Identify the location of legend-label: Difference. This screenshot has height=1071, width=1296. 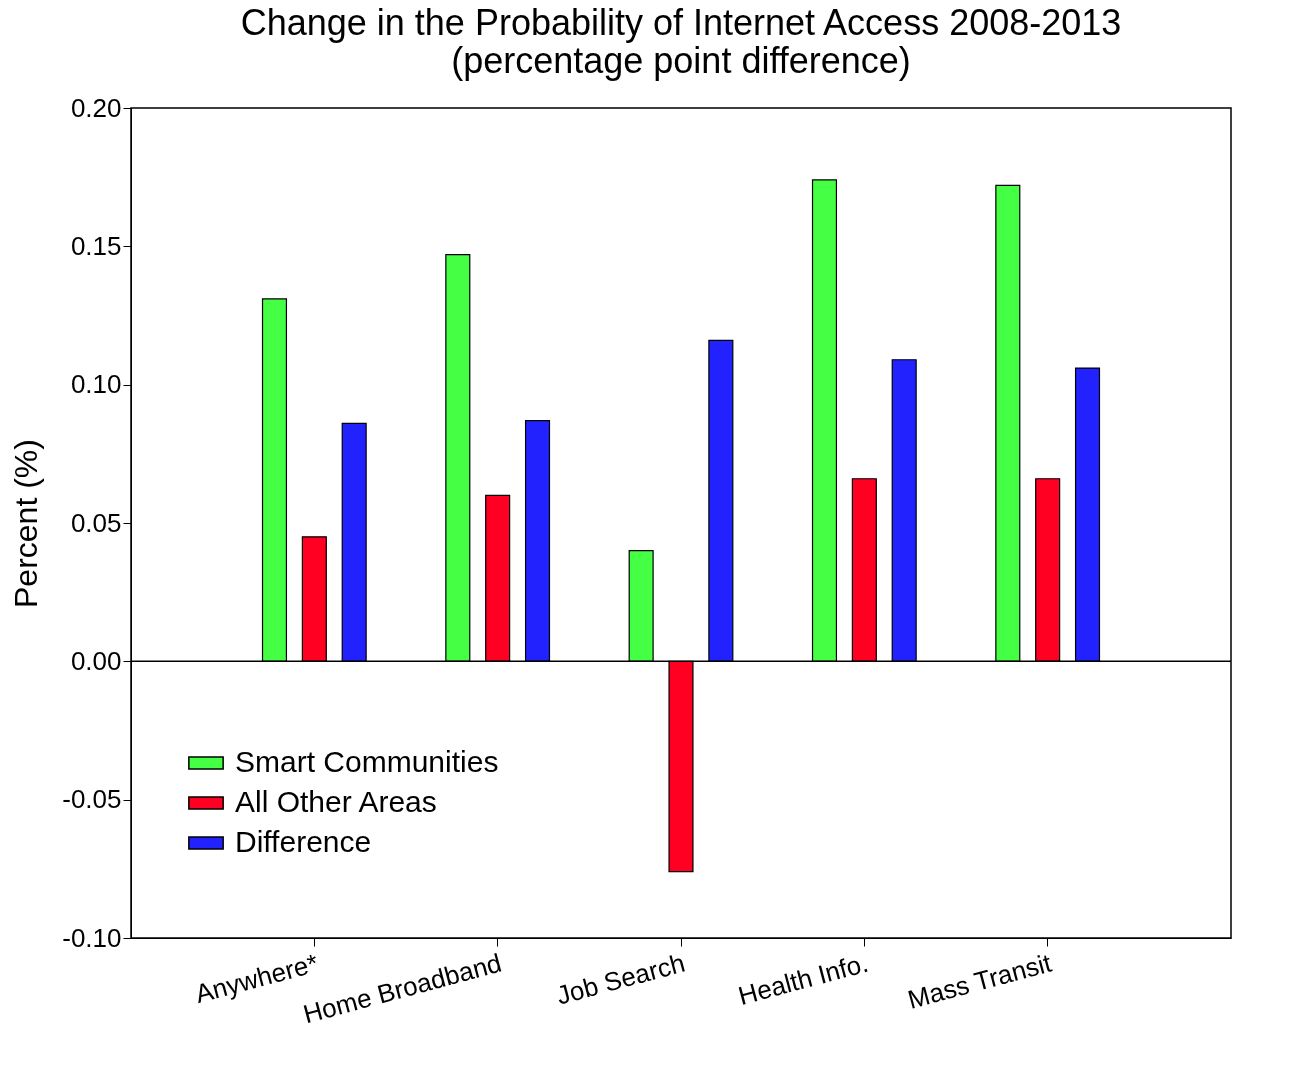
(303, 841).